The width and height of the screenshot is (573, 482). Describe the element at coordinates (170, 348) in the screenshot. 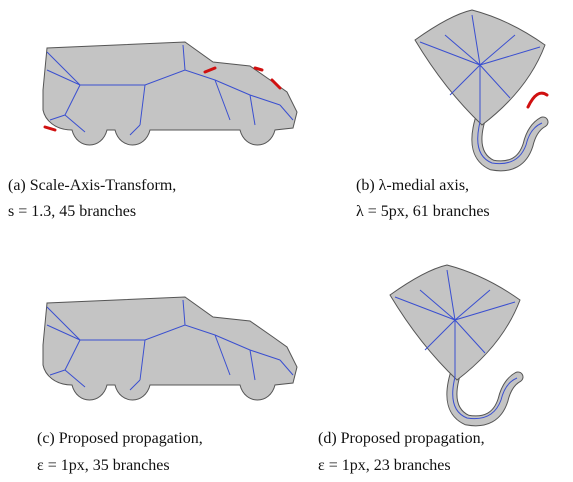

I see `panel-c-image` at that location.